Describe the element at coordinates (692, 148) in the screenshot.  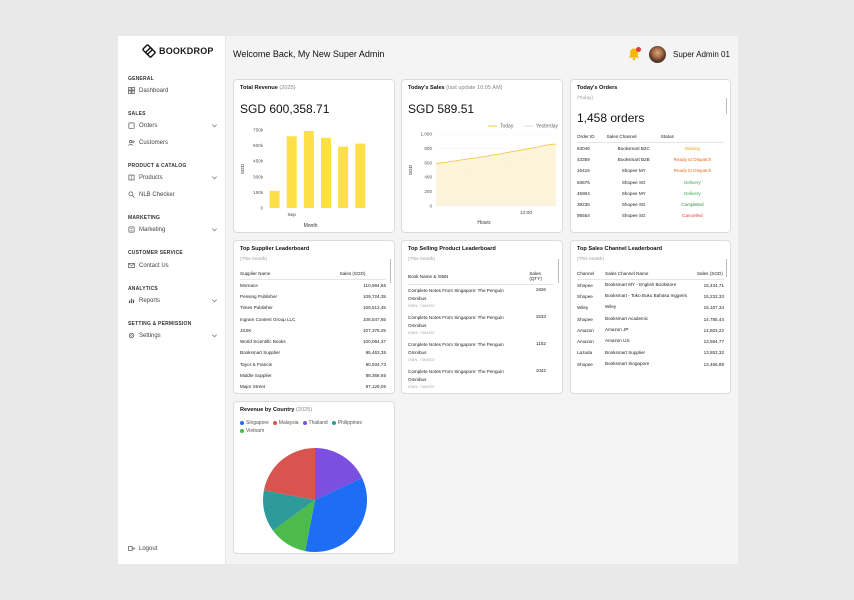
I see `status-badge: Waiting` at that location.